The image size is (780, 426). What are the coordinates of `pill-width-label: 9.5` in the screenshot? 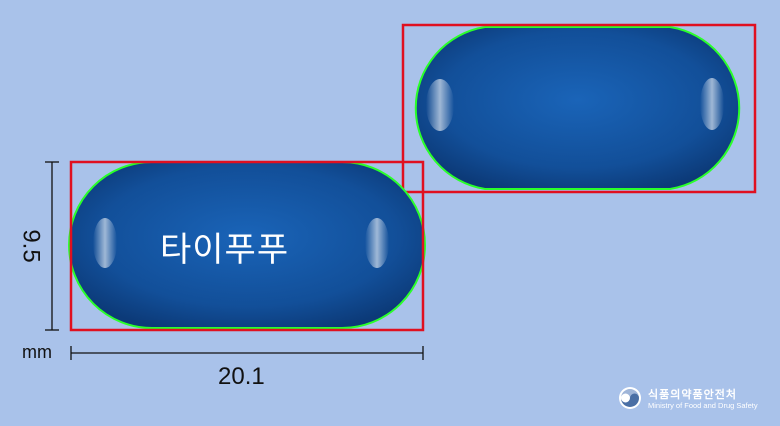 It's located at (31, 246).